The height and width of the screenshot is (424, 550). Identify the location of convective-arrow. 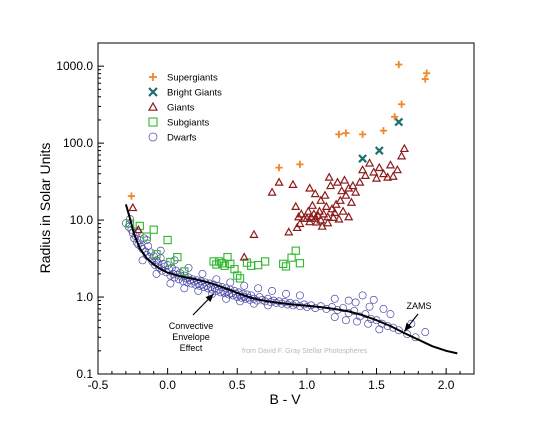
(203, 304).